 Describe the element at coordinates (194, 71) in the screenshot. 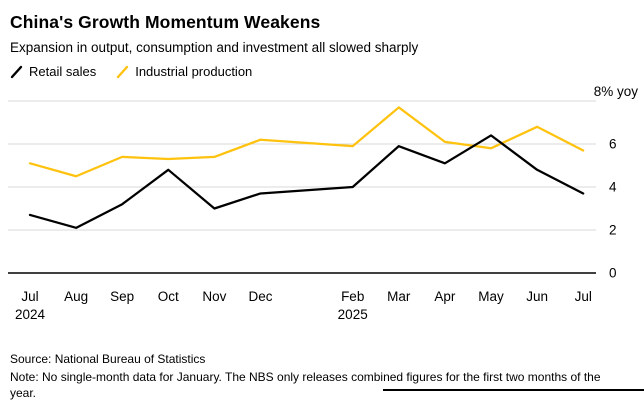

I see `legend-label-industrial-production: Industrial production` at that location.